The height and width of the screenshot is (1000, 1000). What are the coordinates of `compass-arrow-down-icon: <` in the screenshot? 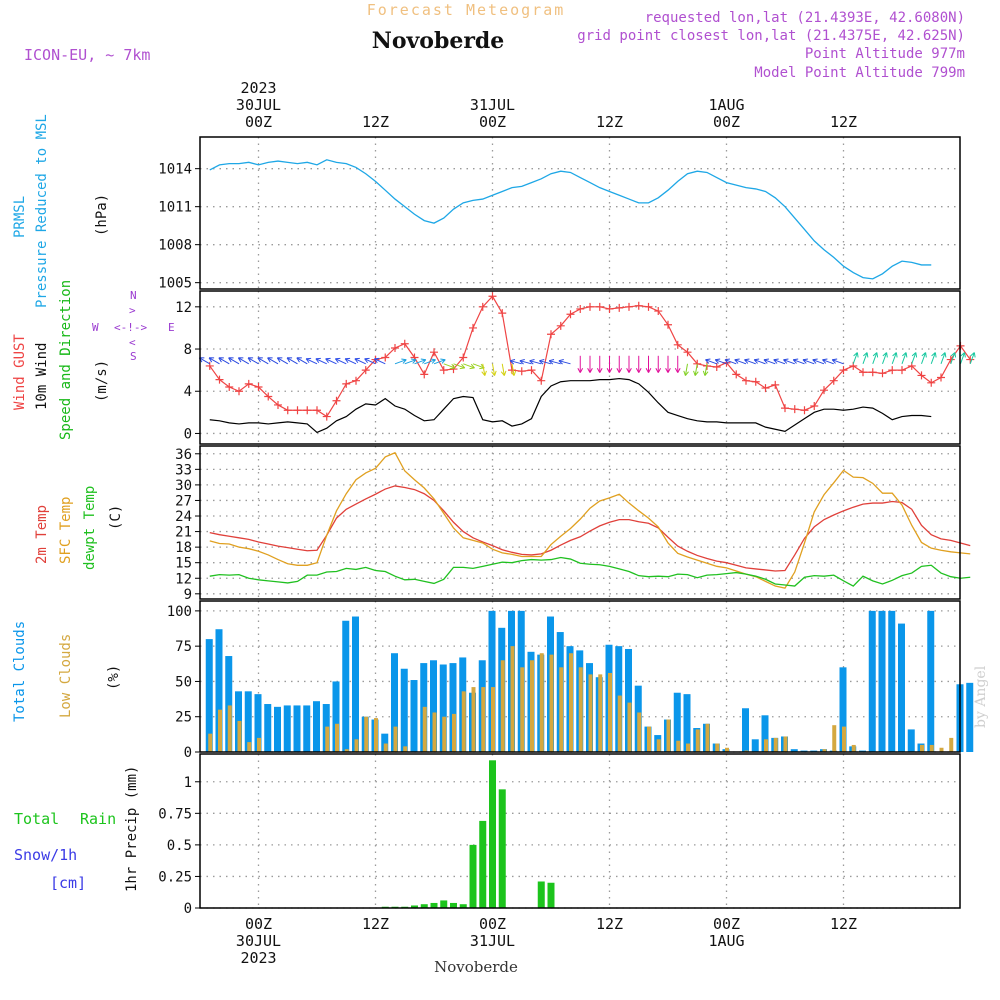 It's located at (132, 342).